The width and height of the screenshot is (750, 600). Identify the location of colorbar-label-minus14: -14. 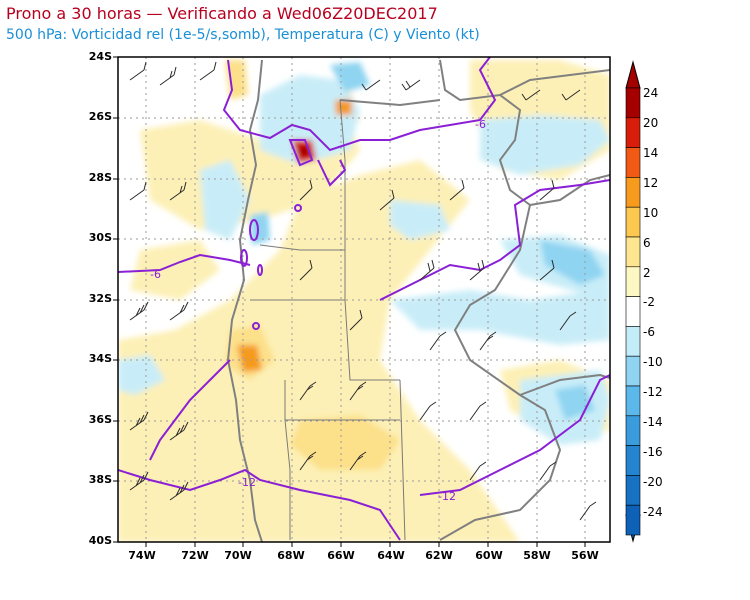
(653, 422).